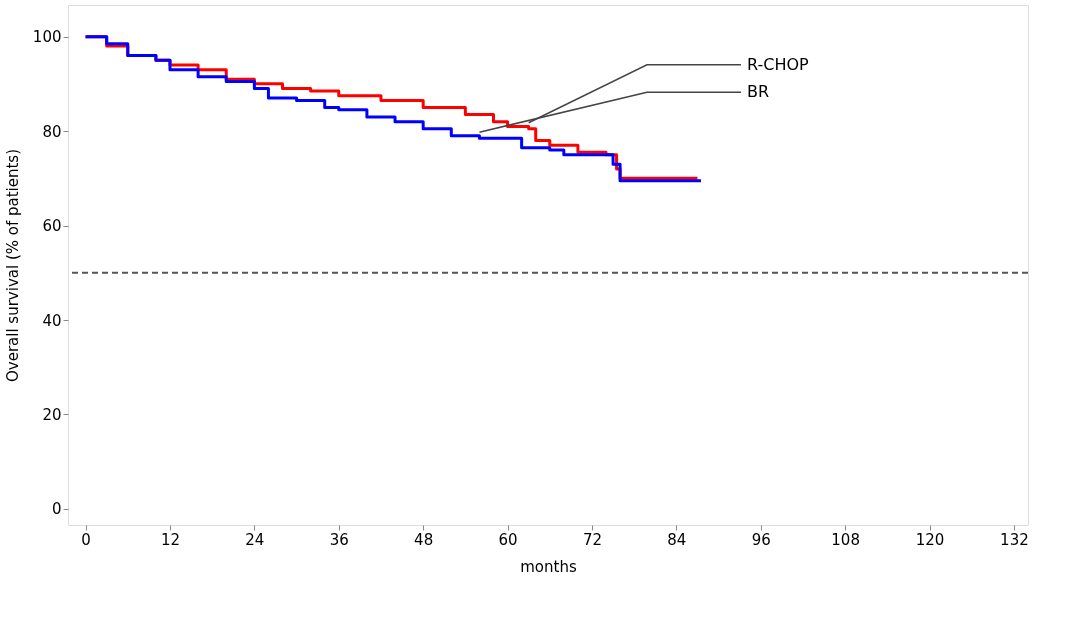  Describe the element at coordinates (56, 509) in the screenshot. I see `y-tick-label: 0` at that location.